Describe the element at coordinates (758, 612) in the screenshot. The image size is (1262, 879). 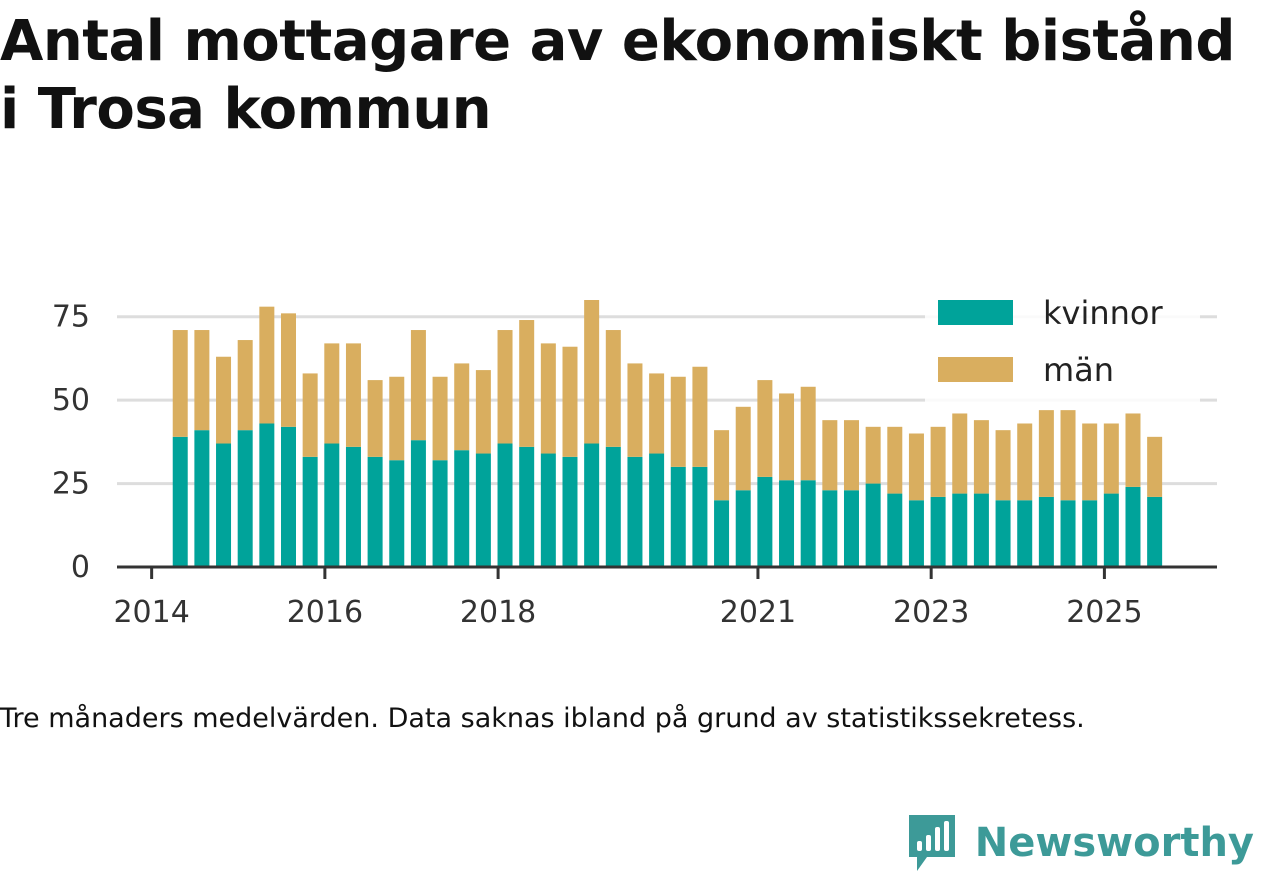
I see `x-tick-label: 2021` at that location.